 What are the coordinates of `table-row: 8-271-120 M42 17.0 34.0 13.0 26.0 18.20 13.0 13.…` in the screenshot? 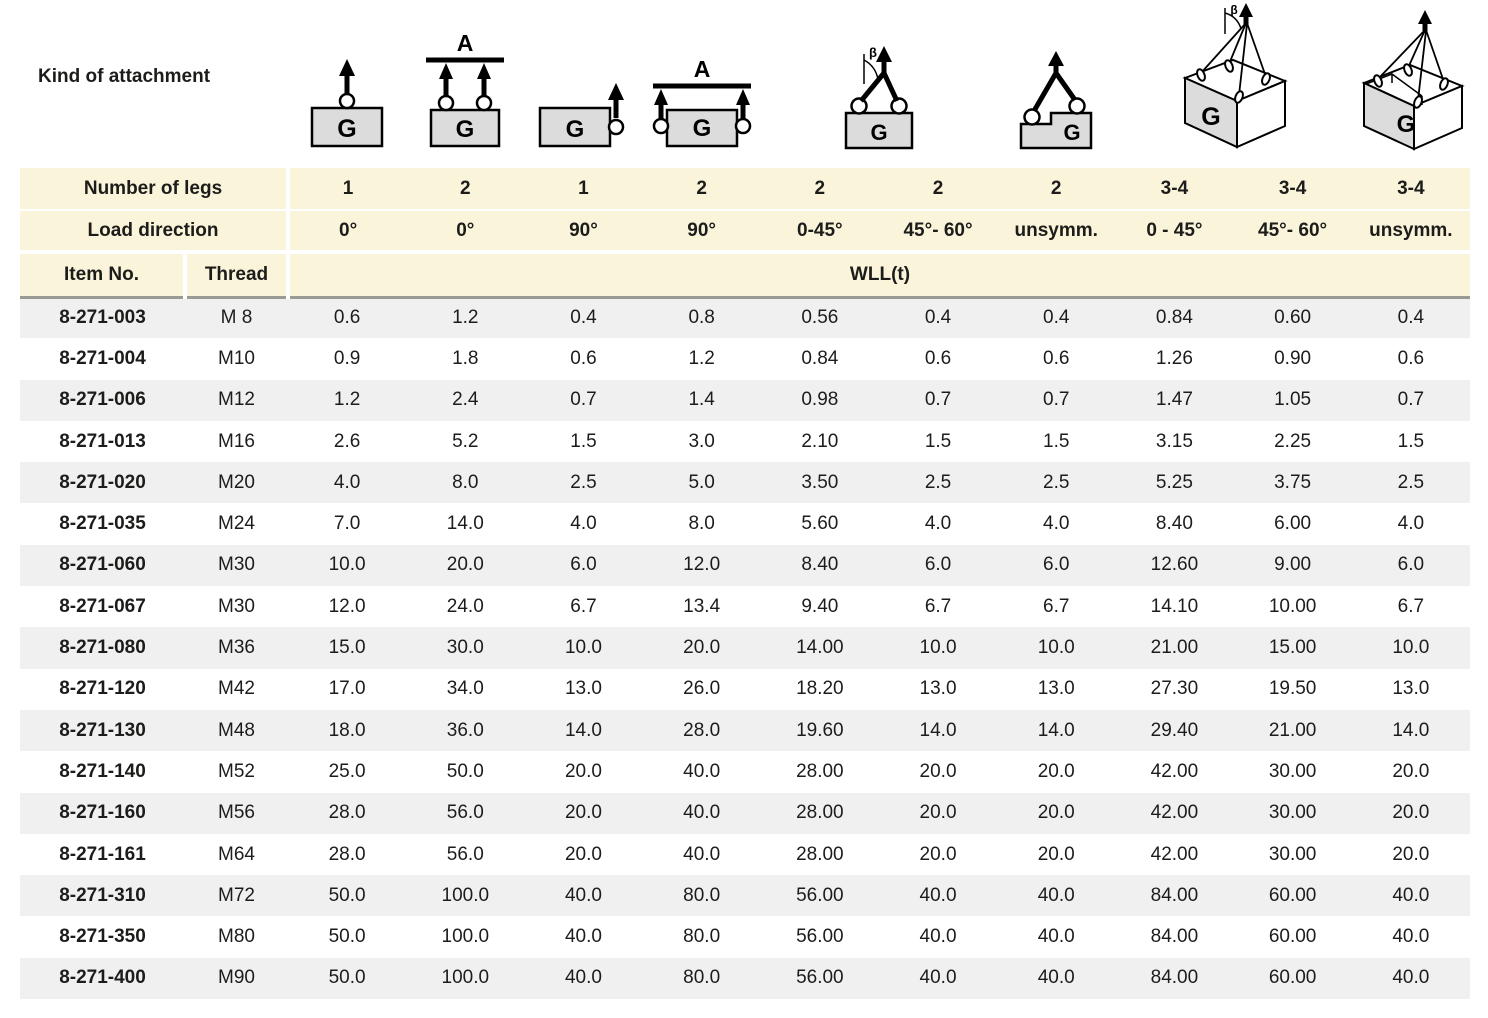 It's located at (745, 689).